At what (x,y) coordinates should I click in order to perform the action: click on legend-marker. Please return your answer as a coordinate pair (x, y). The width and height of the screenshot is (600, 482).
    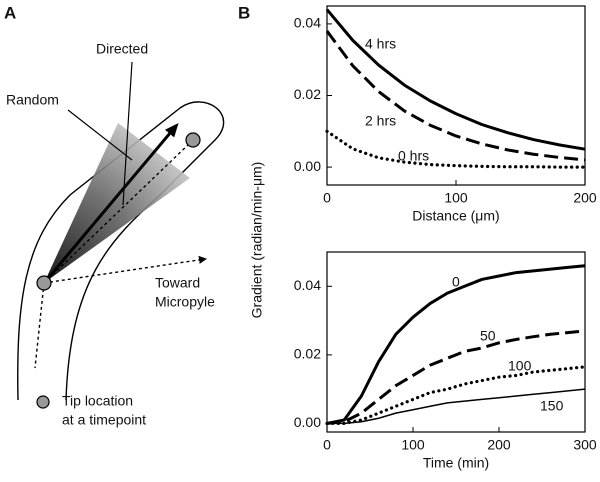
    Looking at the image, I should click on (43, 402).